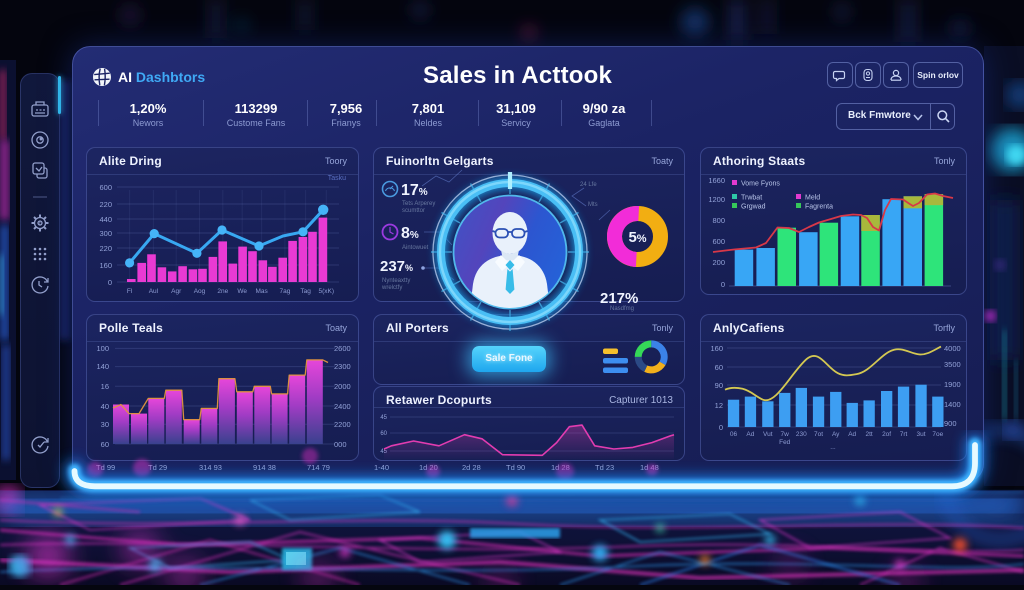 The width and height of the screenshot is (1024, 590). I want to click on svg-text: 2000, so click(342, 386).